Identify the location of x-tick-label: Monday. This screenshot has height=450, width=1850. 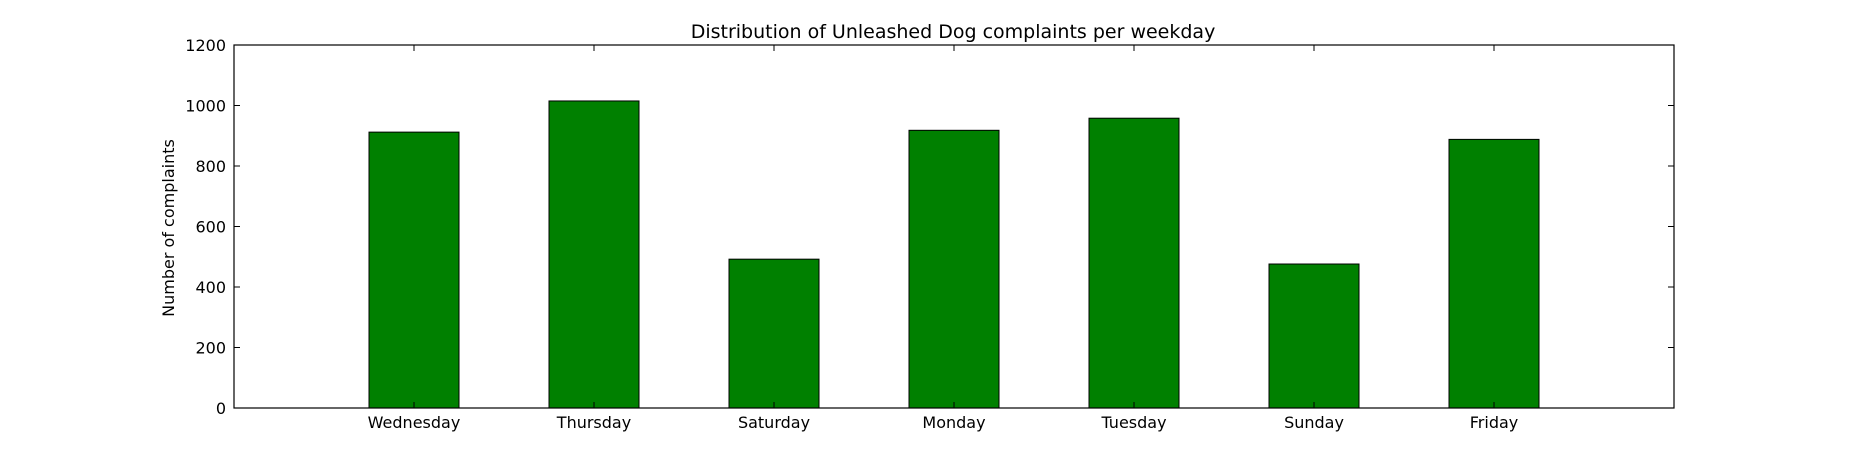
(953, 422).